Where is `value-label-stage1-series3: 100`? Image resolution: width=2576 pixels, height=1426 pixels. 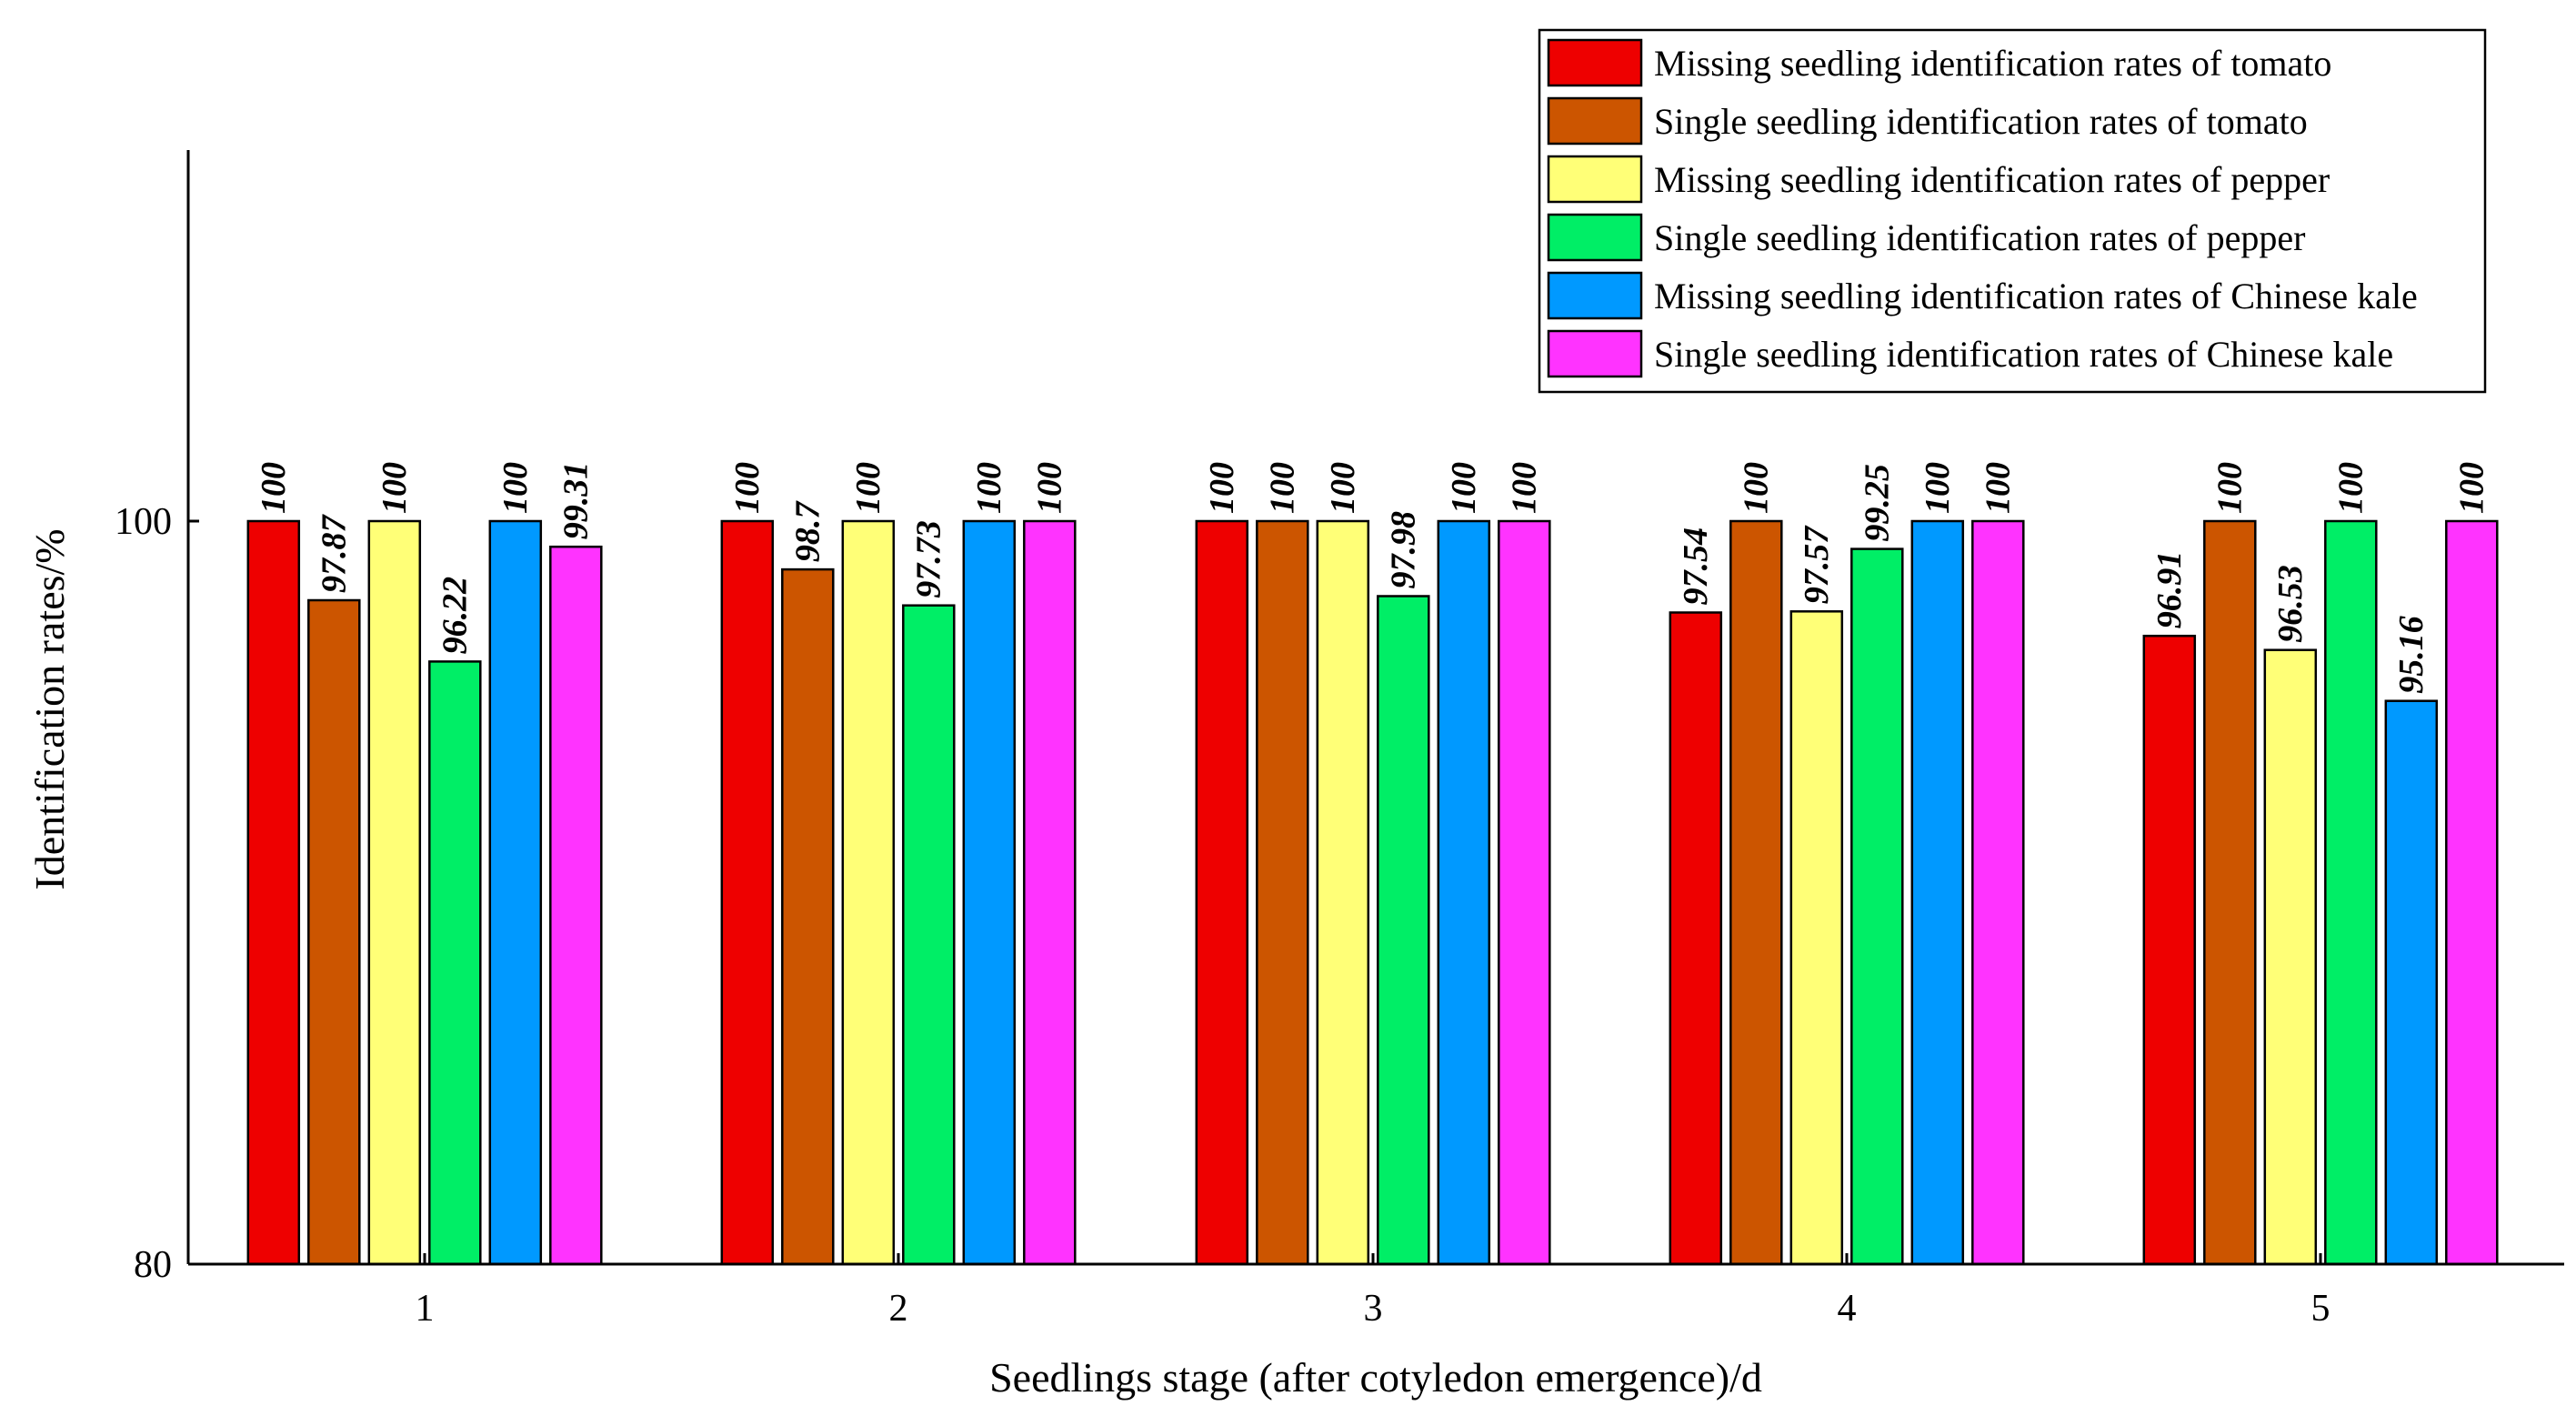
value-label-stage1-series3: 100 is located at coordinates (395, 488).